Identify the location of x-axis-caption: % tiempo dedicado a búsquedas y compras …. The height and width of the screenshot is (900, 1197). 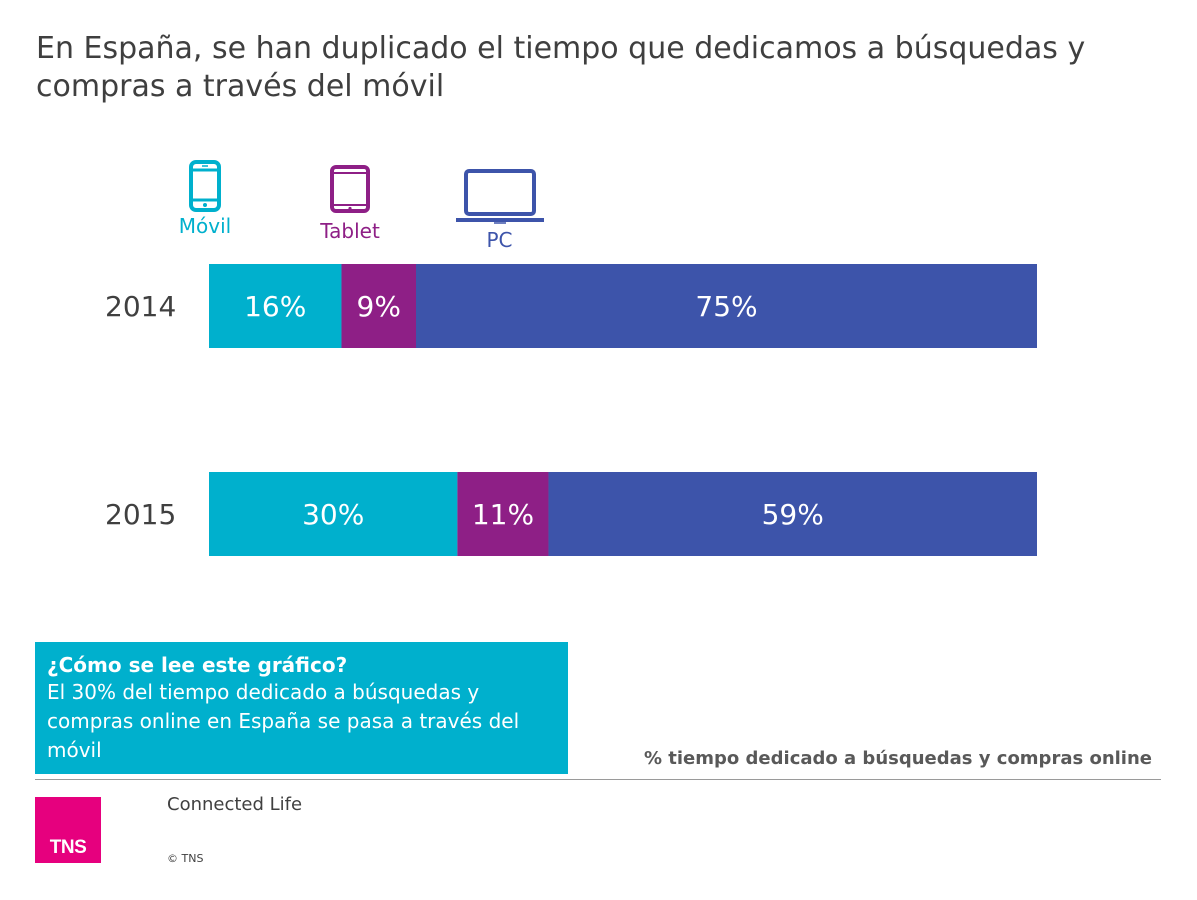
(897, 758).